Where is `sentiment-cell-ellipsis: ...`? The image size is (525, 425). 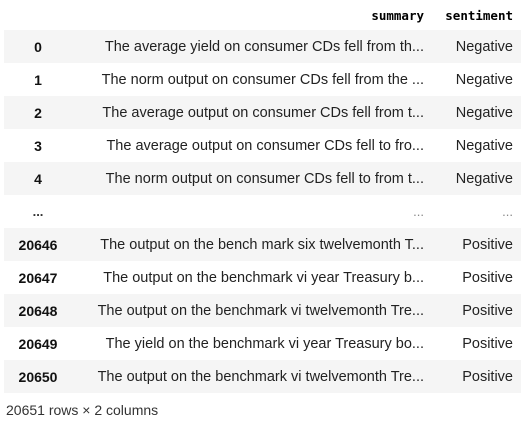
sentiment-cell-ellipsis: ... is located at coordinates (507, 211).